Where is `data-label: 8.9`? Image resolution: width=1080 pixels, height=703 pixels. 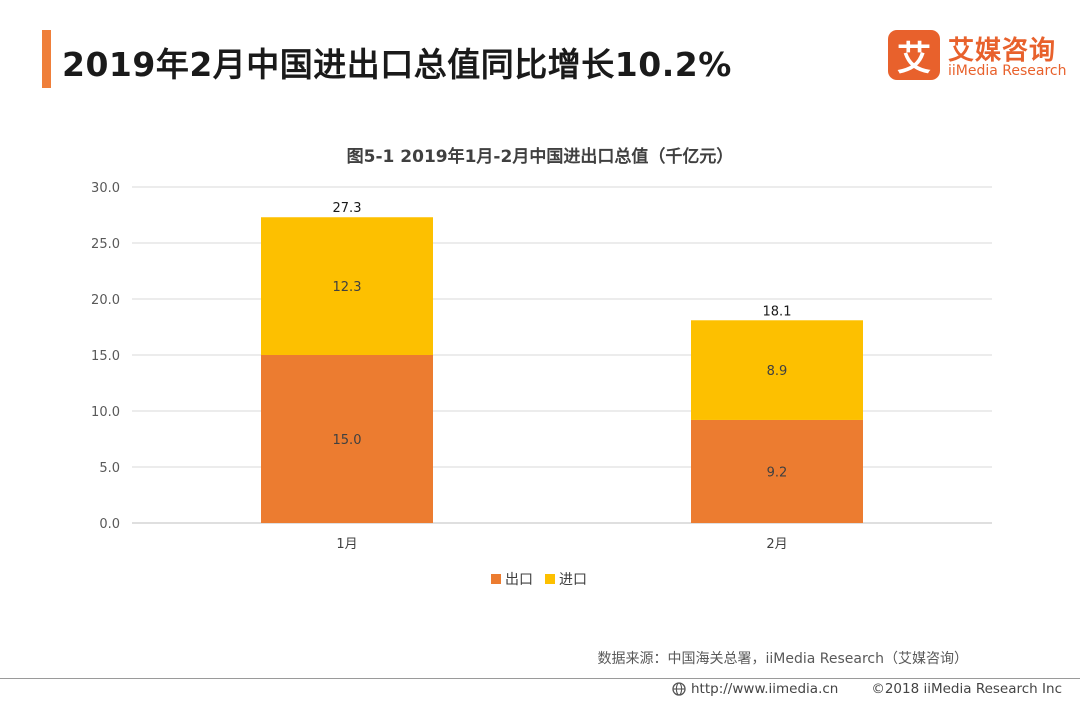 data-label: 8.9 is located at coordinates (777, 371).